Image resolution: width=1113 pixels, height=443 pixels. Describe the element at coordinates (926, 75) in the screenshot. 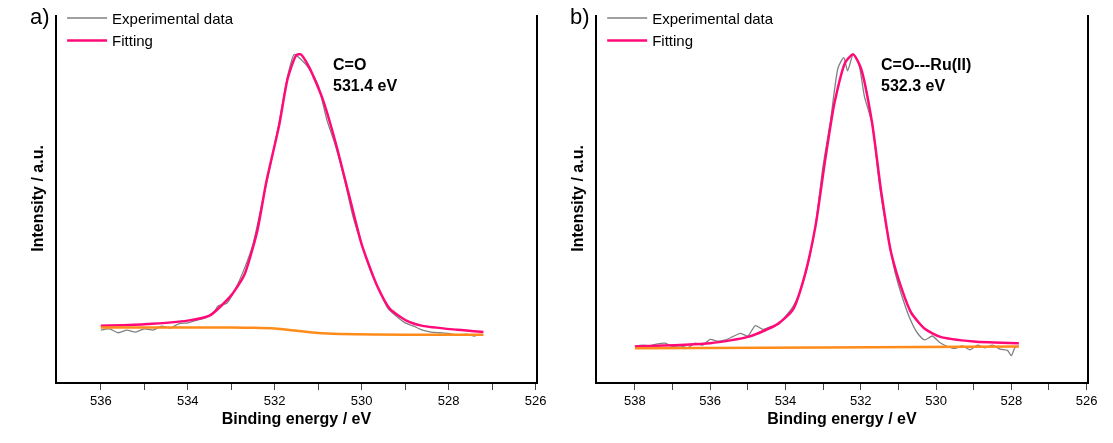

I see `annotation: C=O---Ru(II) 532.3 eV` at that location.